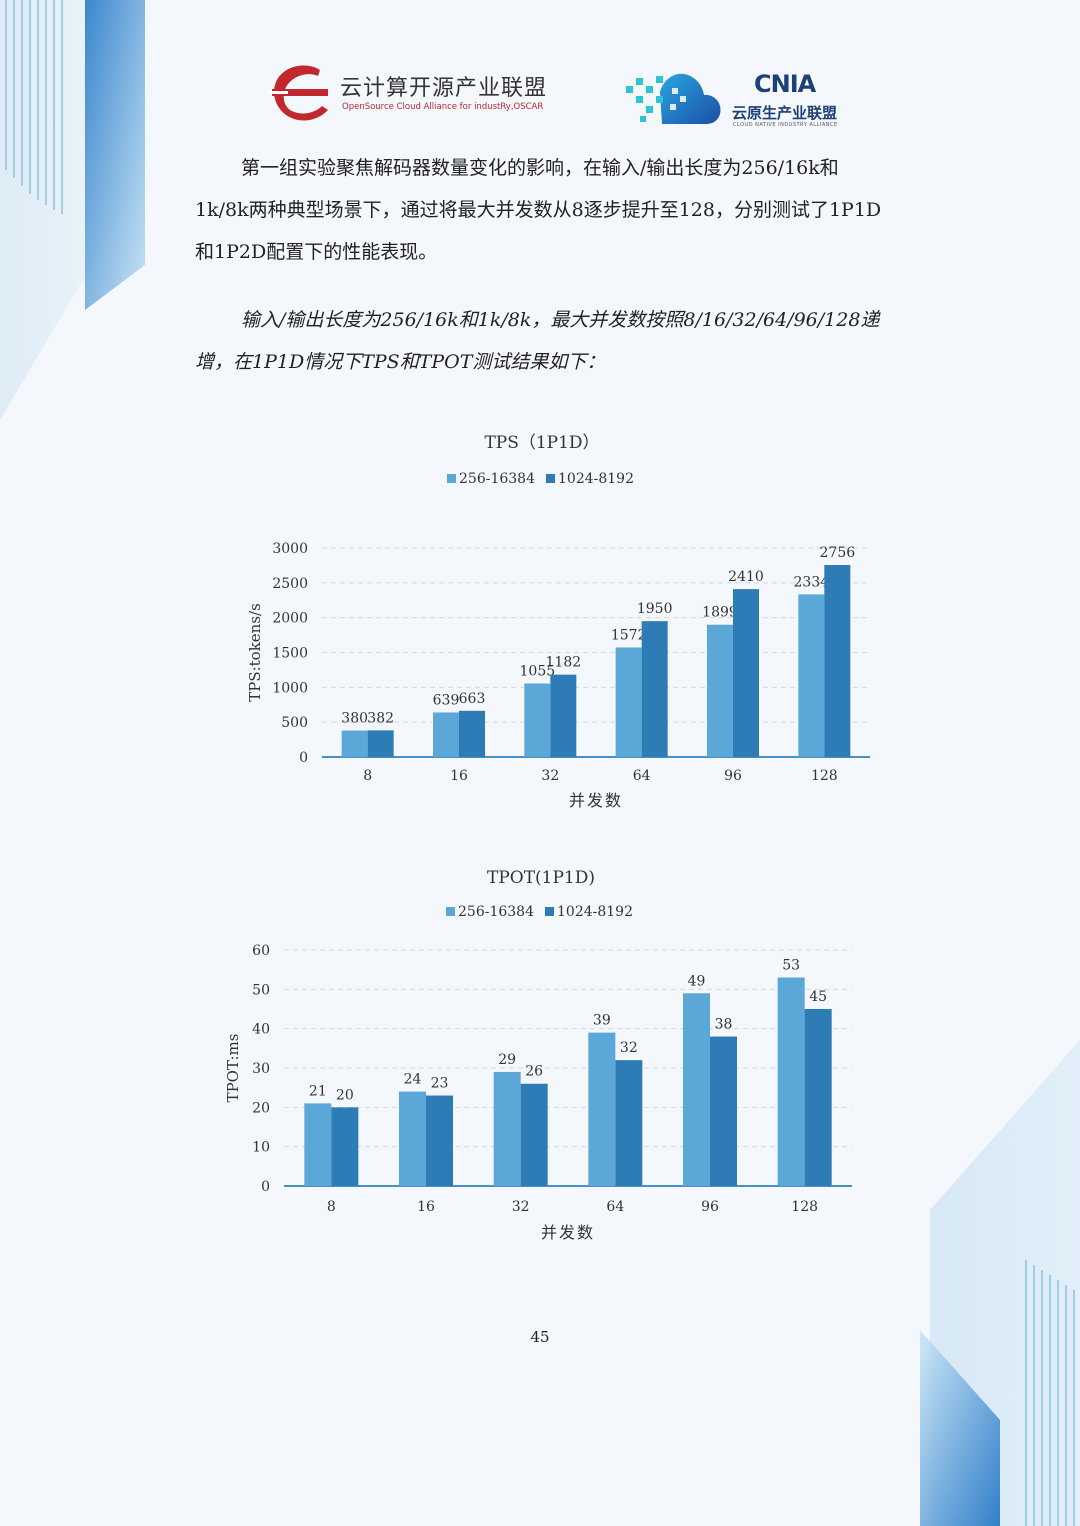  What do you see at coordinates (255, 652) in the screenshot?
I see `tps-y-axis-label: TPS:tokens/s` at bounding box center [255, 652].